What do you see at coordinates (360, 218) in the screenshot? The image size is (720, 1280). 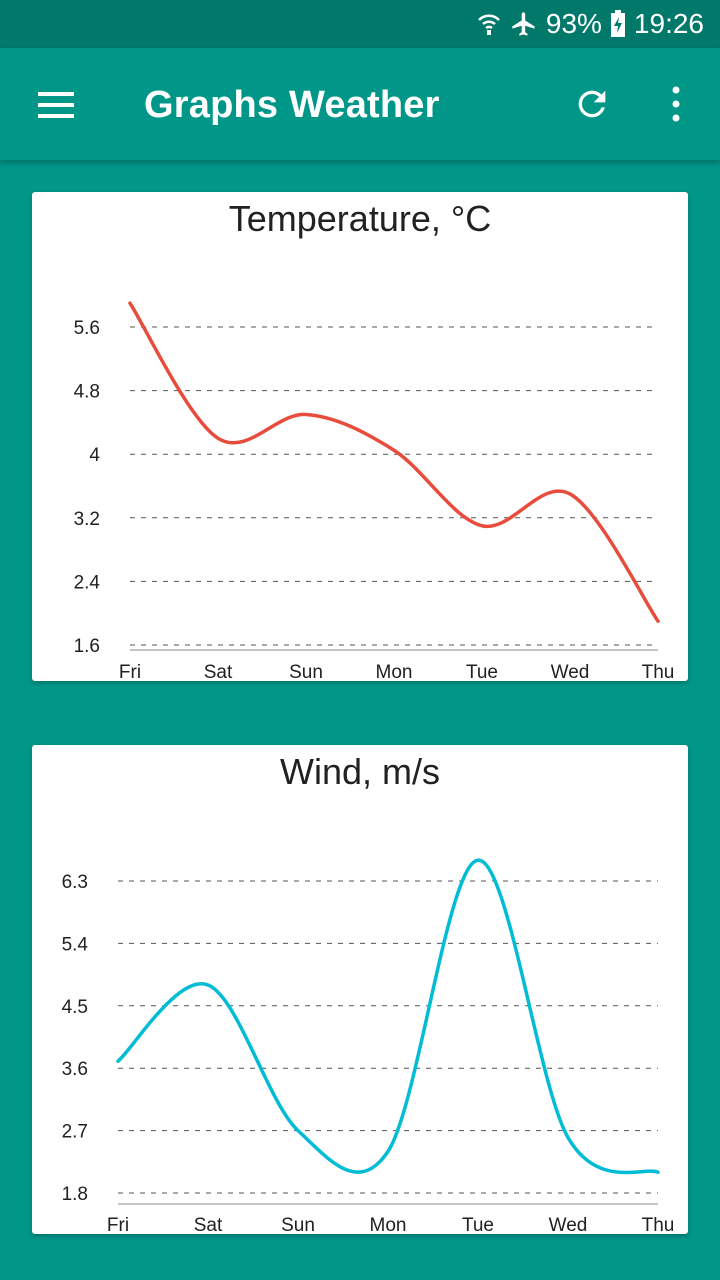 I see `chart-title: Temperature, °C` at bounding box center [360, 218].